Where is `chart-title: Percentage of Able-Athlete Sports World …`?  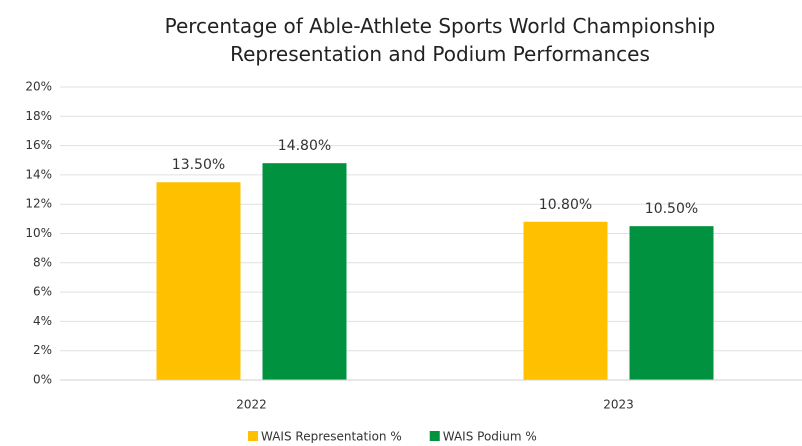 chart-title: Percentage of Able-Athlete Sports World … is located at coordinates (440, 40).